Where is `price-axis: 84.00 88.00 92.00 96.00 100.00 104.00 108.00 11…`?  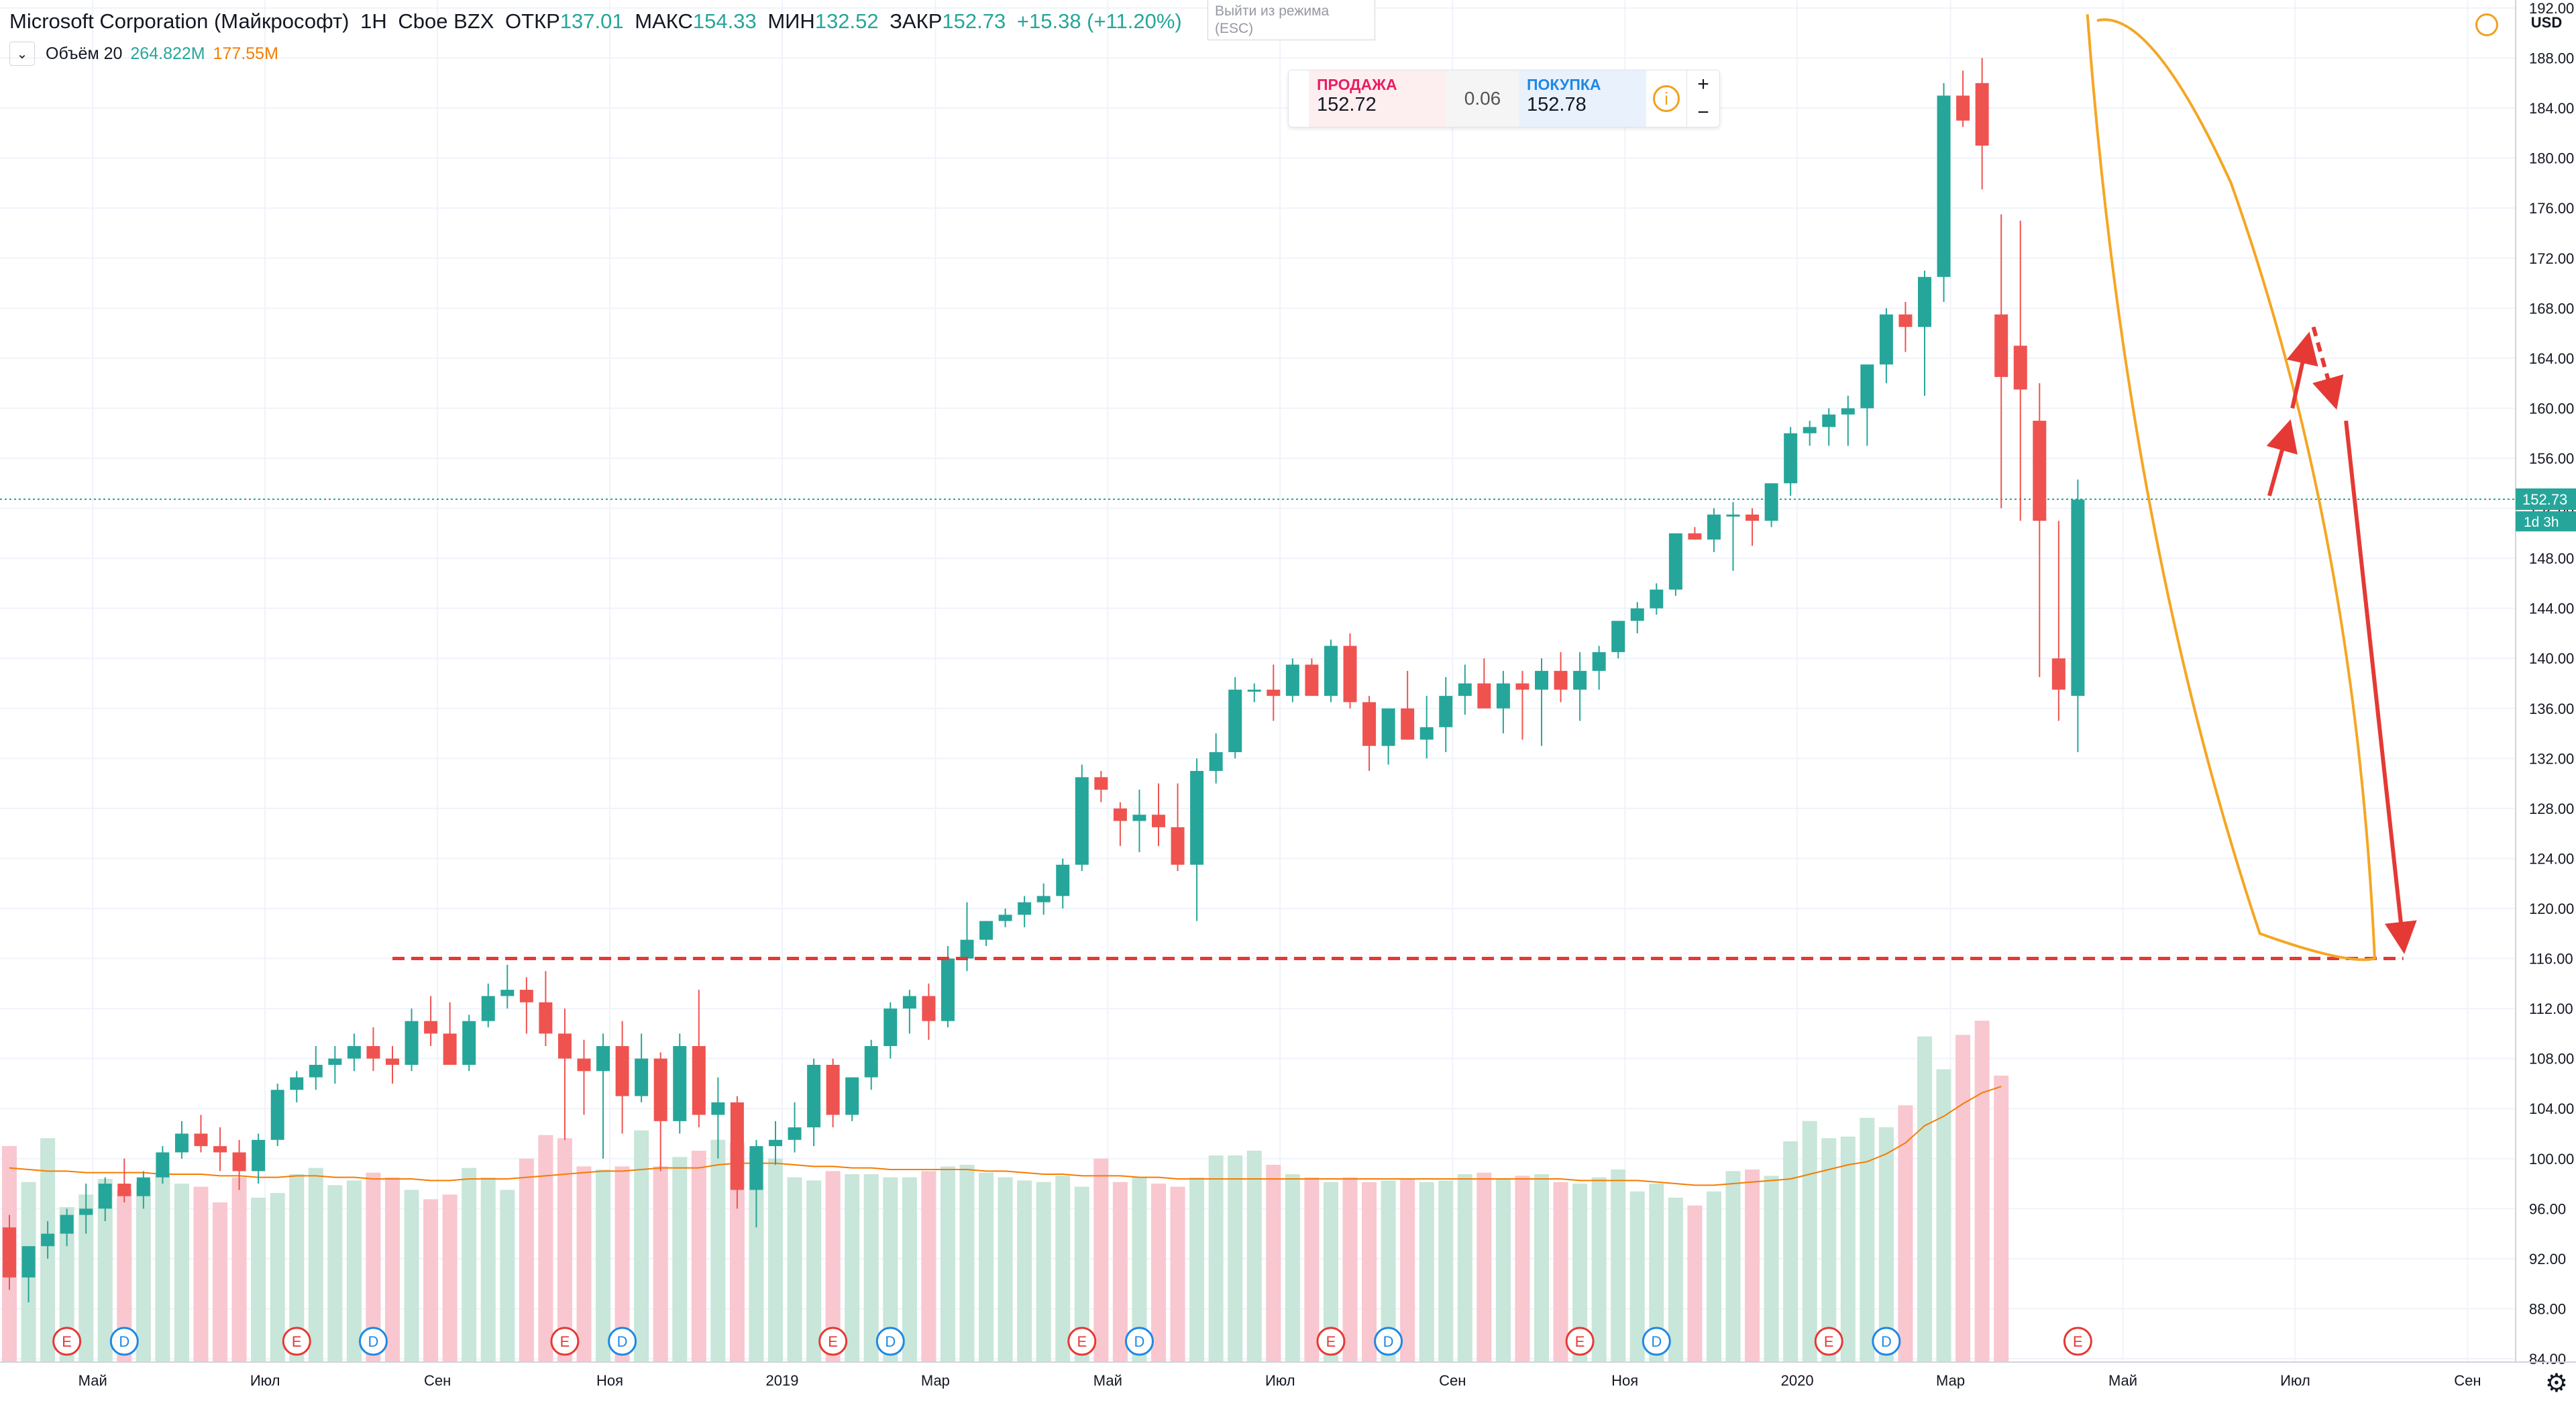 price-axis: 84.00 88.00 92.00 96.00 100.00 104.00 108.00 11… is located at coordinates (2545, 683).